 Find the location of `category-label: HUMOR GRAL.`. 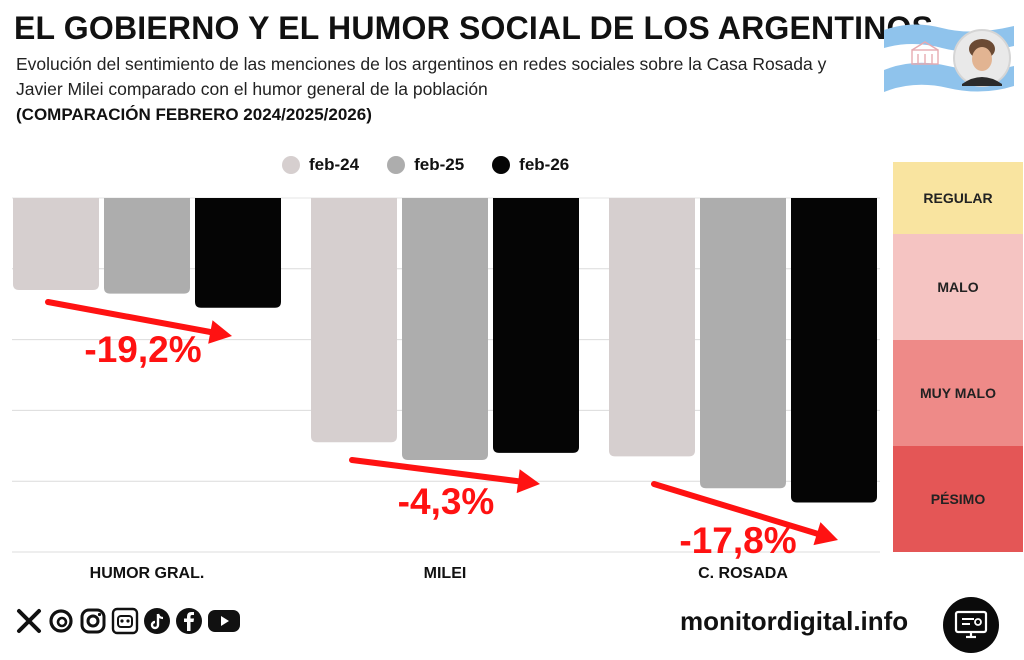

category-label: HUMOR GRAL. is located at coordinates (147, 573).